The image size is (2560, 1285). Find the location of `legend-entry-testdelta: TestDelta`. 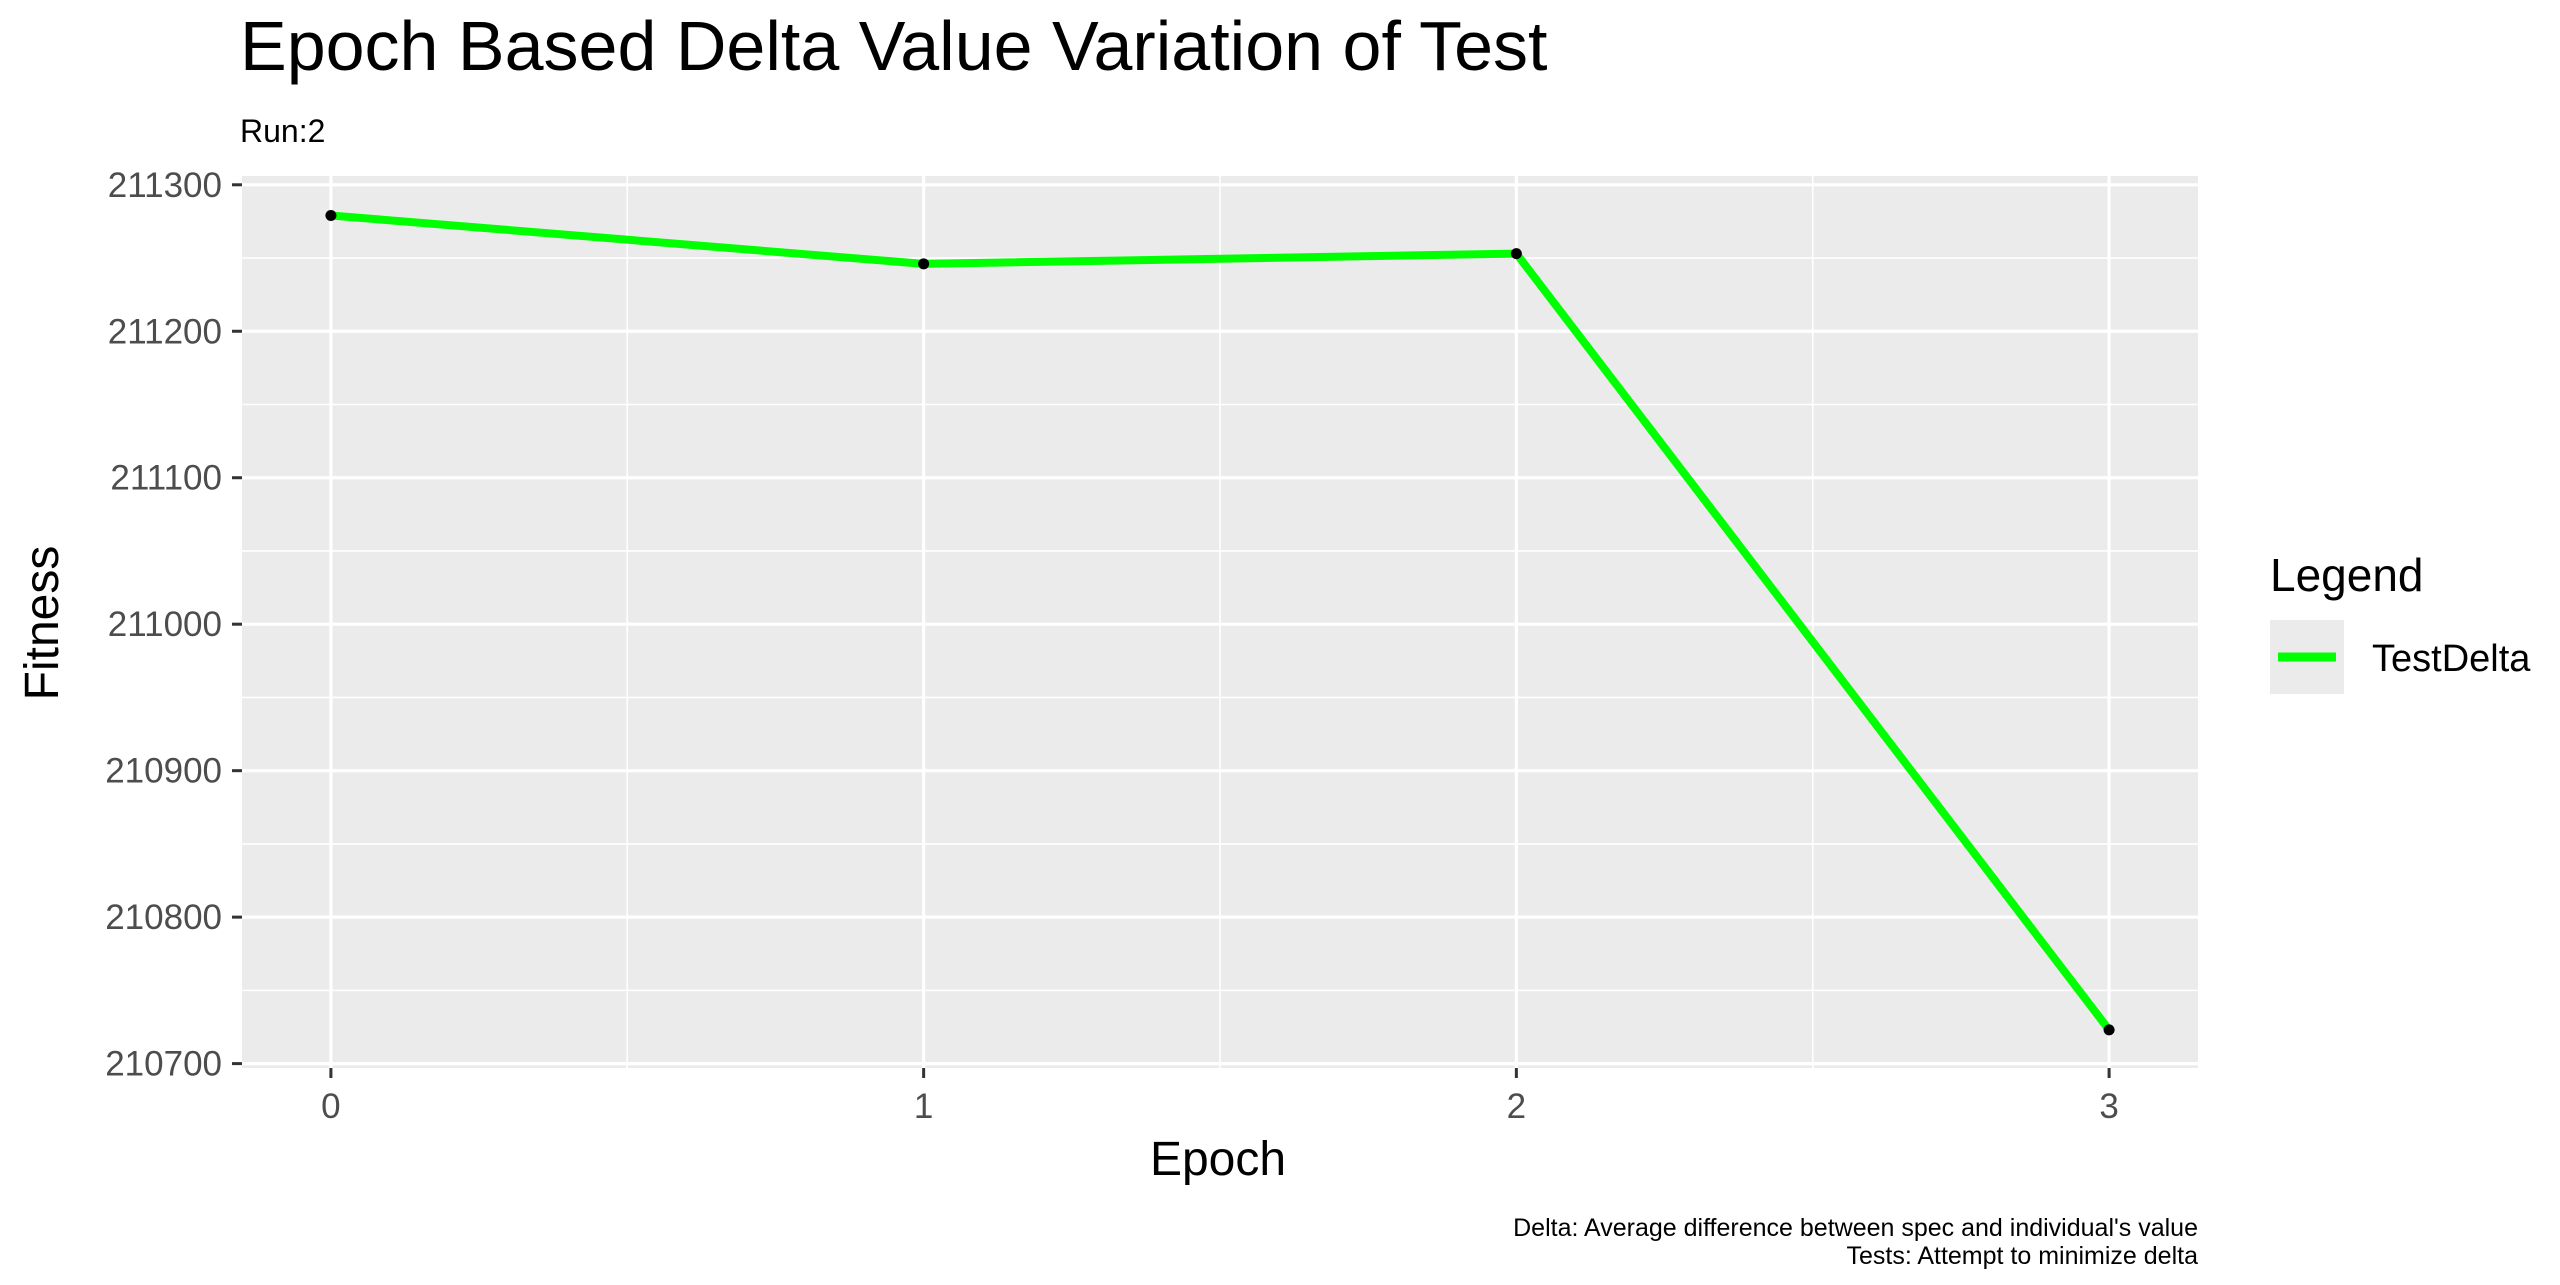

legend-entry-testdelta: TestDelta is located at coordinates (2451, 659).